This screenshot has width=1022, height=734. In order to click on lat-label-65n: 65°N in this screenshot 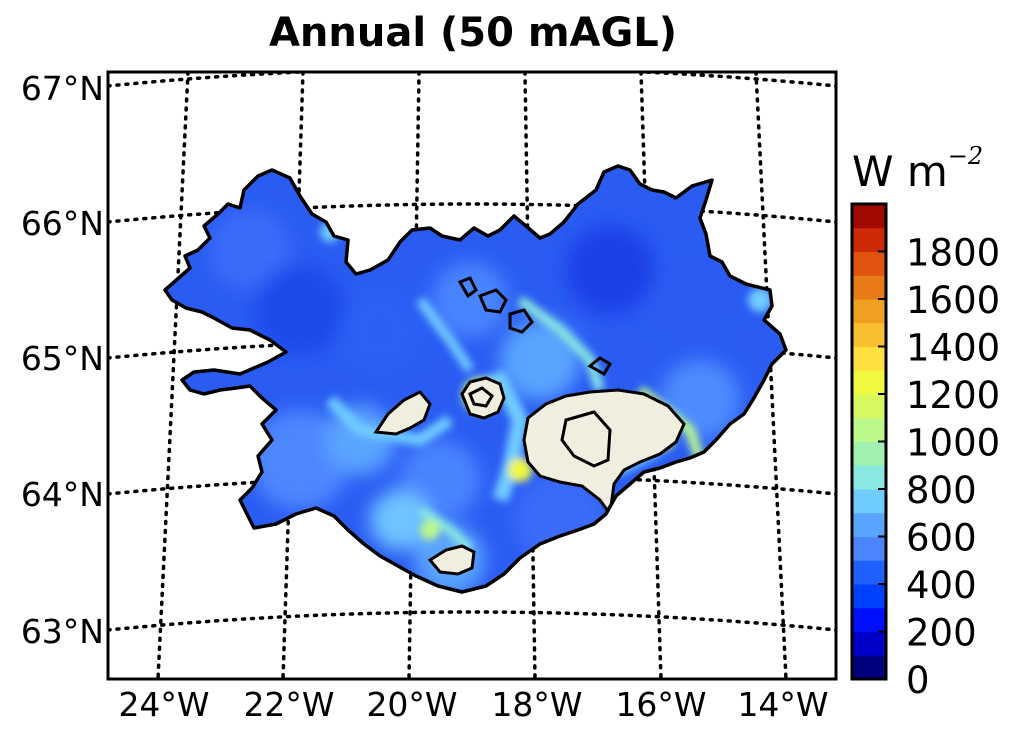, I will do `click(62, 358)`.